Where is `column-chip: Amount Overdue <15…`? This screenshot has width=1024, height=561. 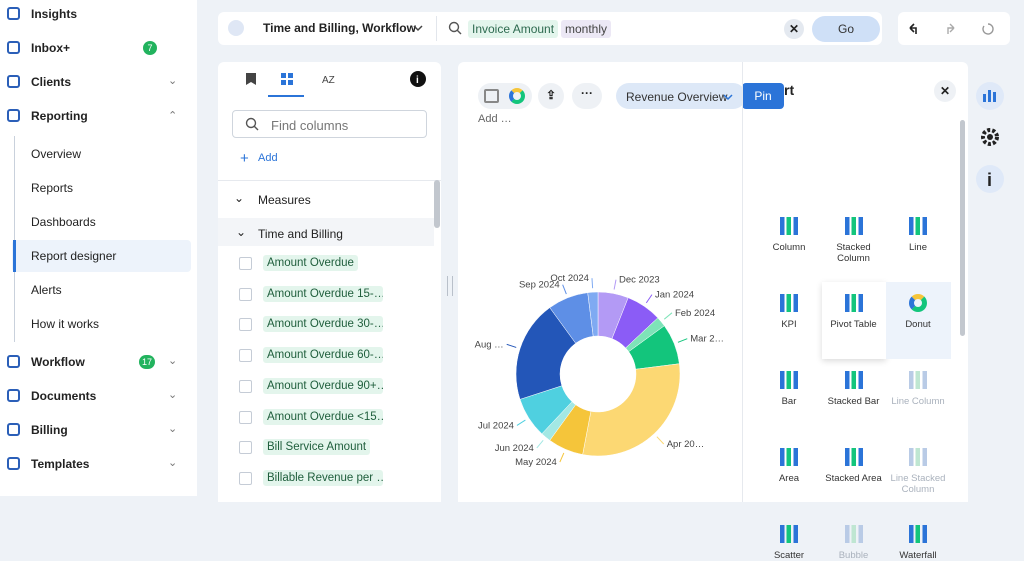 column-chip: Amount Overdue <15… is located at coordinates (323, 416).